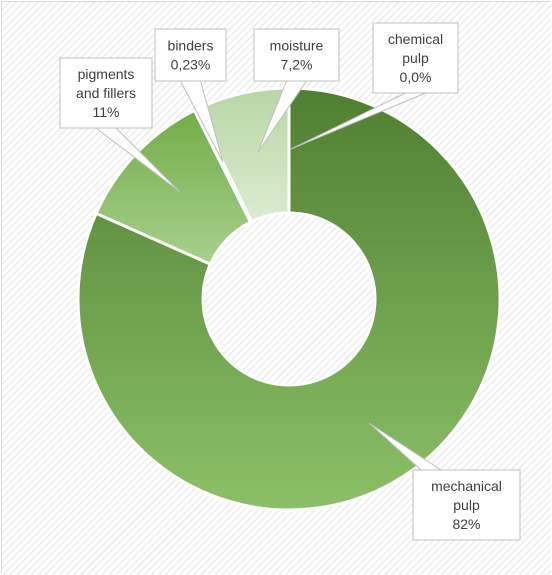 This screenshot has width=552, height=575. I want to click on label-box-binders, so click(190, 55).